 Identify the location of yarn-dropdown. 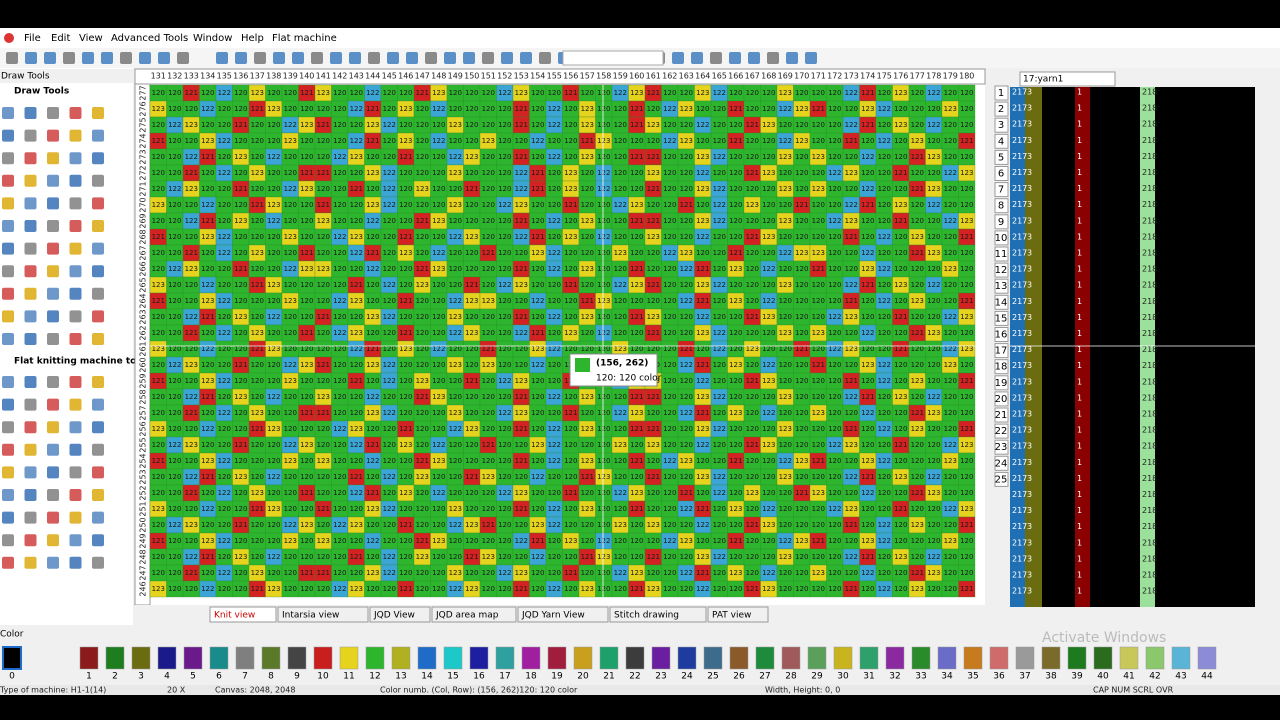
(1067, 79).